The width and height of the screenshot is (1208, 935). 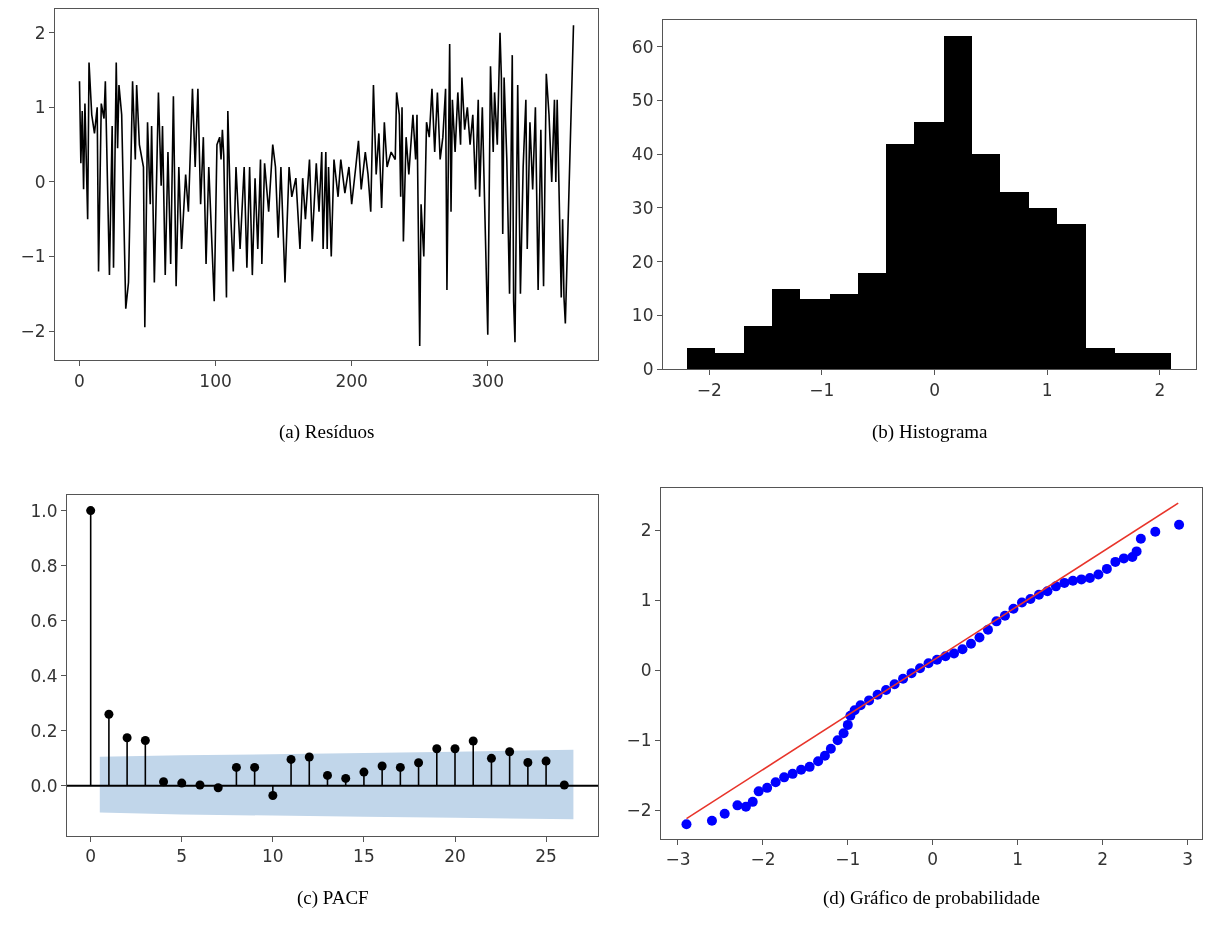 I want to click on y-tick-label: 0.8, so click(x=44, y=565).